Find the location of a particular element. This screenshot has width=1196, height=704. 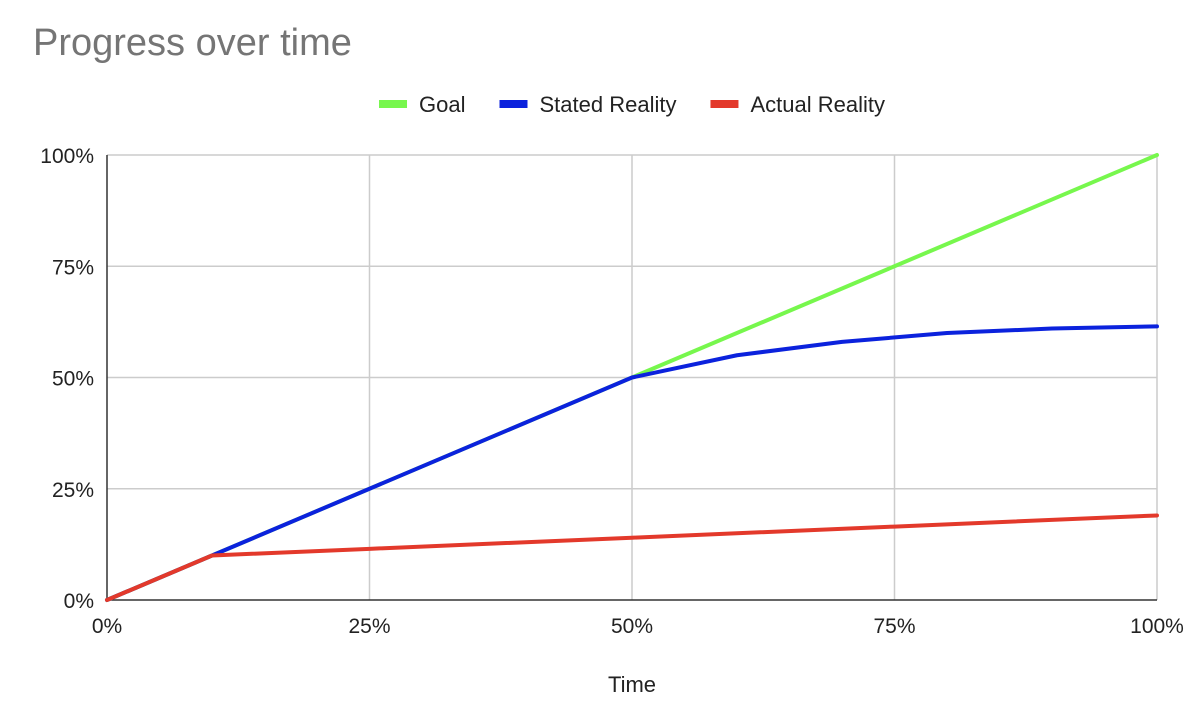

legend-swatch-actual-reality is located at coordinates (724, 104).